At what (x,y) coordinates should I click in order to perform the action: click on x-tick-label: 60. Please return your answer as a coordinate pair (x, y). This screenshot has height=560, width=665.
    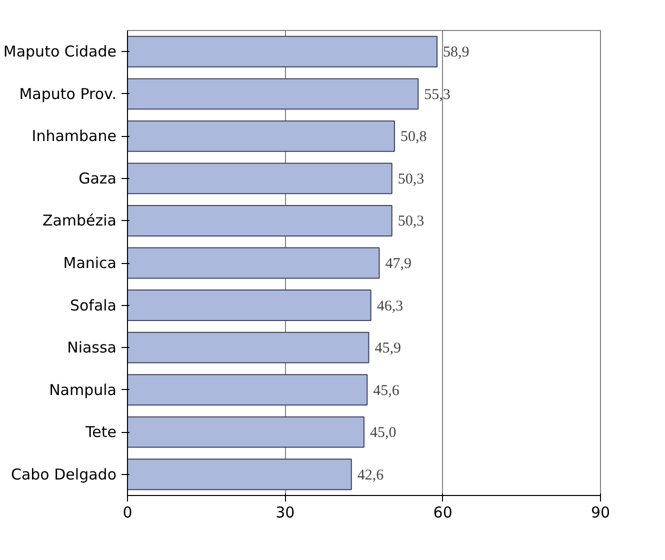
    Looking at the image, I should click on (442, 513).